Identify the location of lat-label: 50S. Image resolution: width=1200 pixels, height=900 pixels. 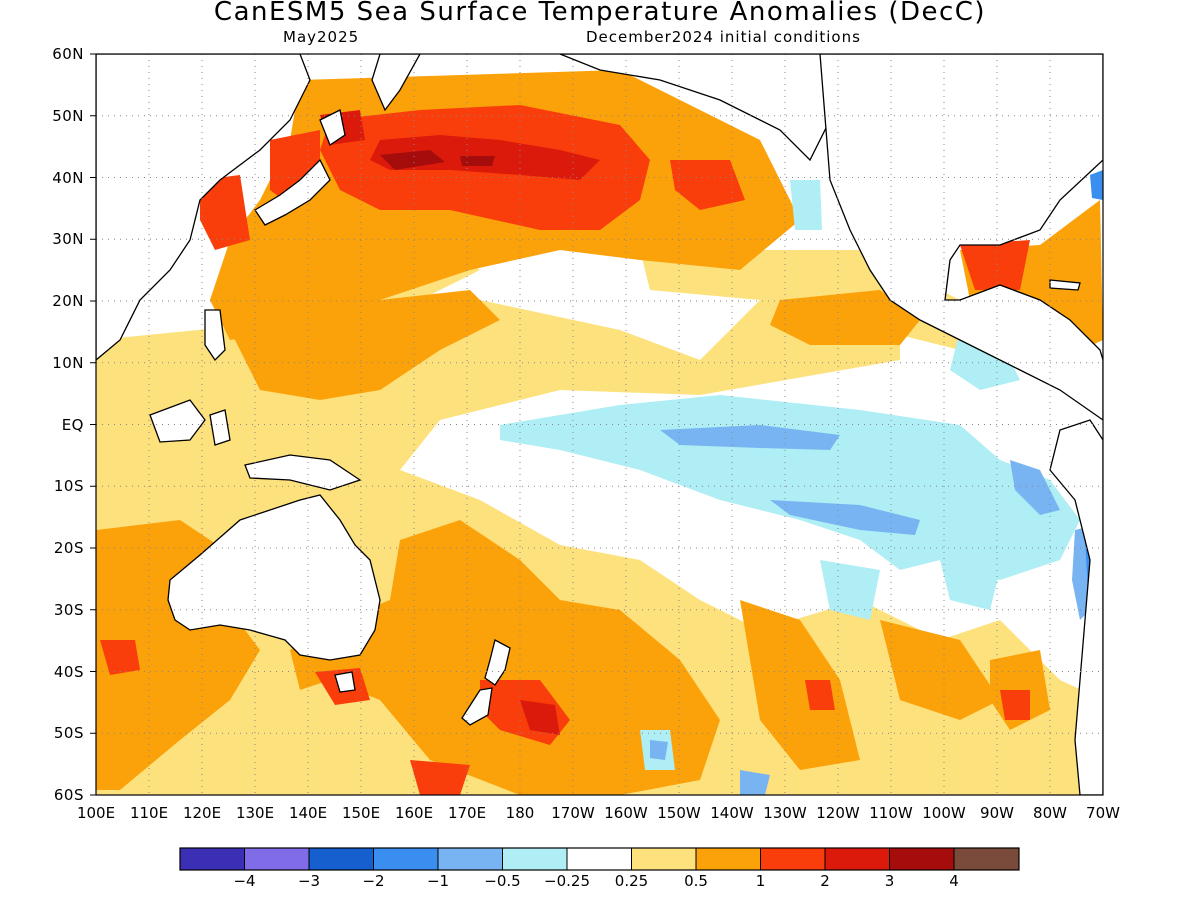
(68, 733).